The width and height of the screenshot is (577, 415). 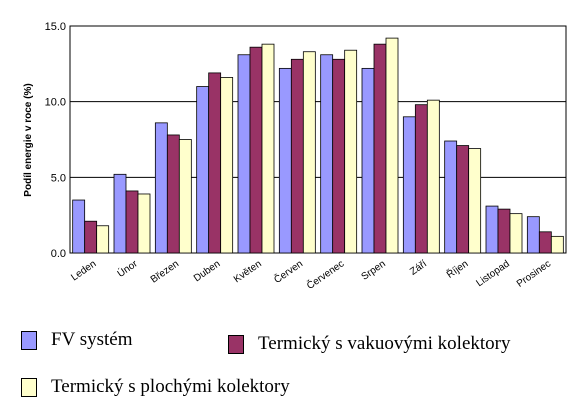 I want to click on legend-item-ploche: Termický s plochými kolektory, so click(x=155, y=387).